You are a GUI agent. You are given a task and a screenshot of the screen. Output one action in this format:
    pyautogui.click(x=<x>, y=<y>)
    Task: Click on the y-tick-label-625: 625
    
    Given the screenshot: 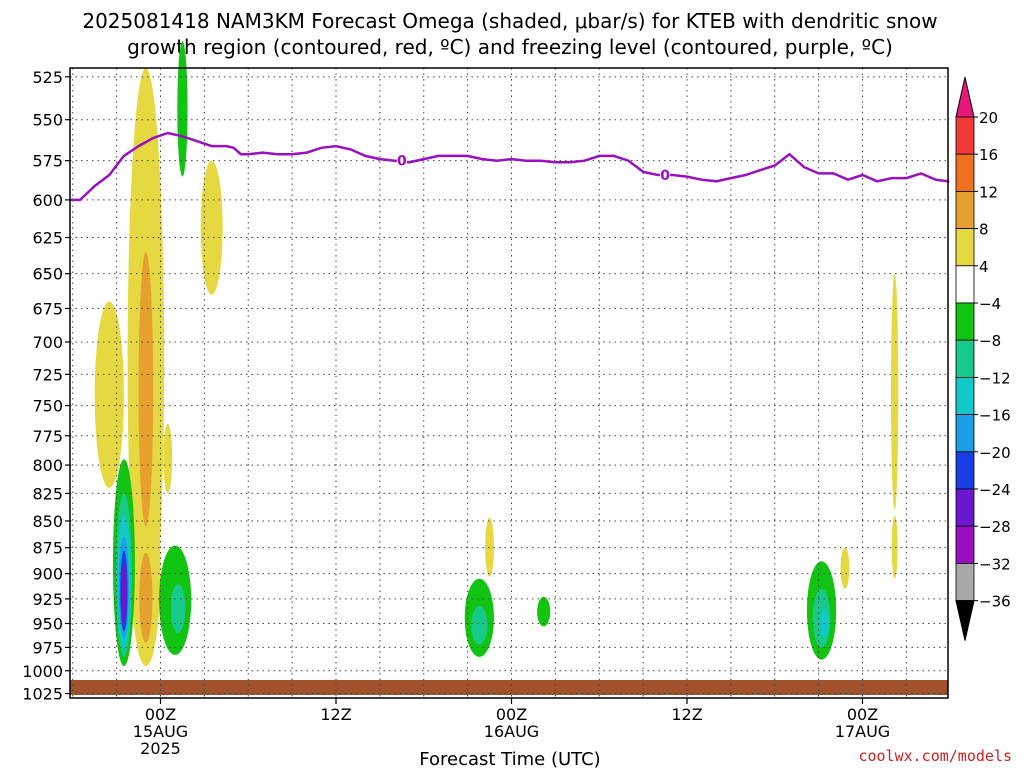 What is the action you would take?
    pyautogui.click(x=47, y=238)
    